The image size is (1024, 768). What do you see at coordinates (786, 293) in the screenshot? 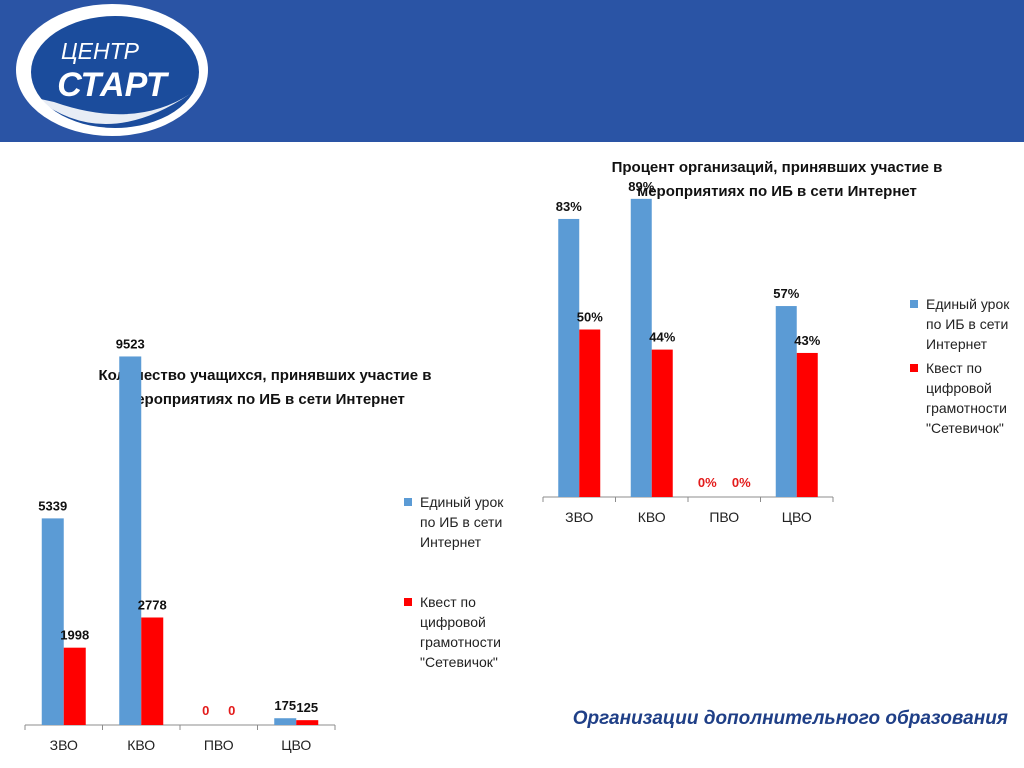
I see `chart2-data-label: 57%` at bounding box center [786, 293].